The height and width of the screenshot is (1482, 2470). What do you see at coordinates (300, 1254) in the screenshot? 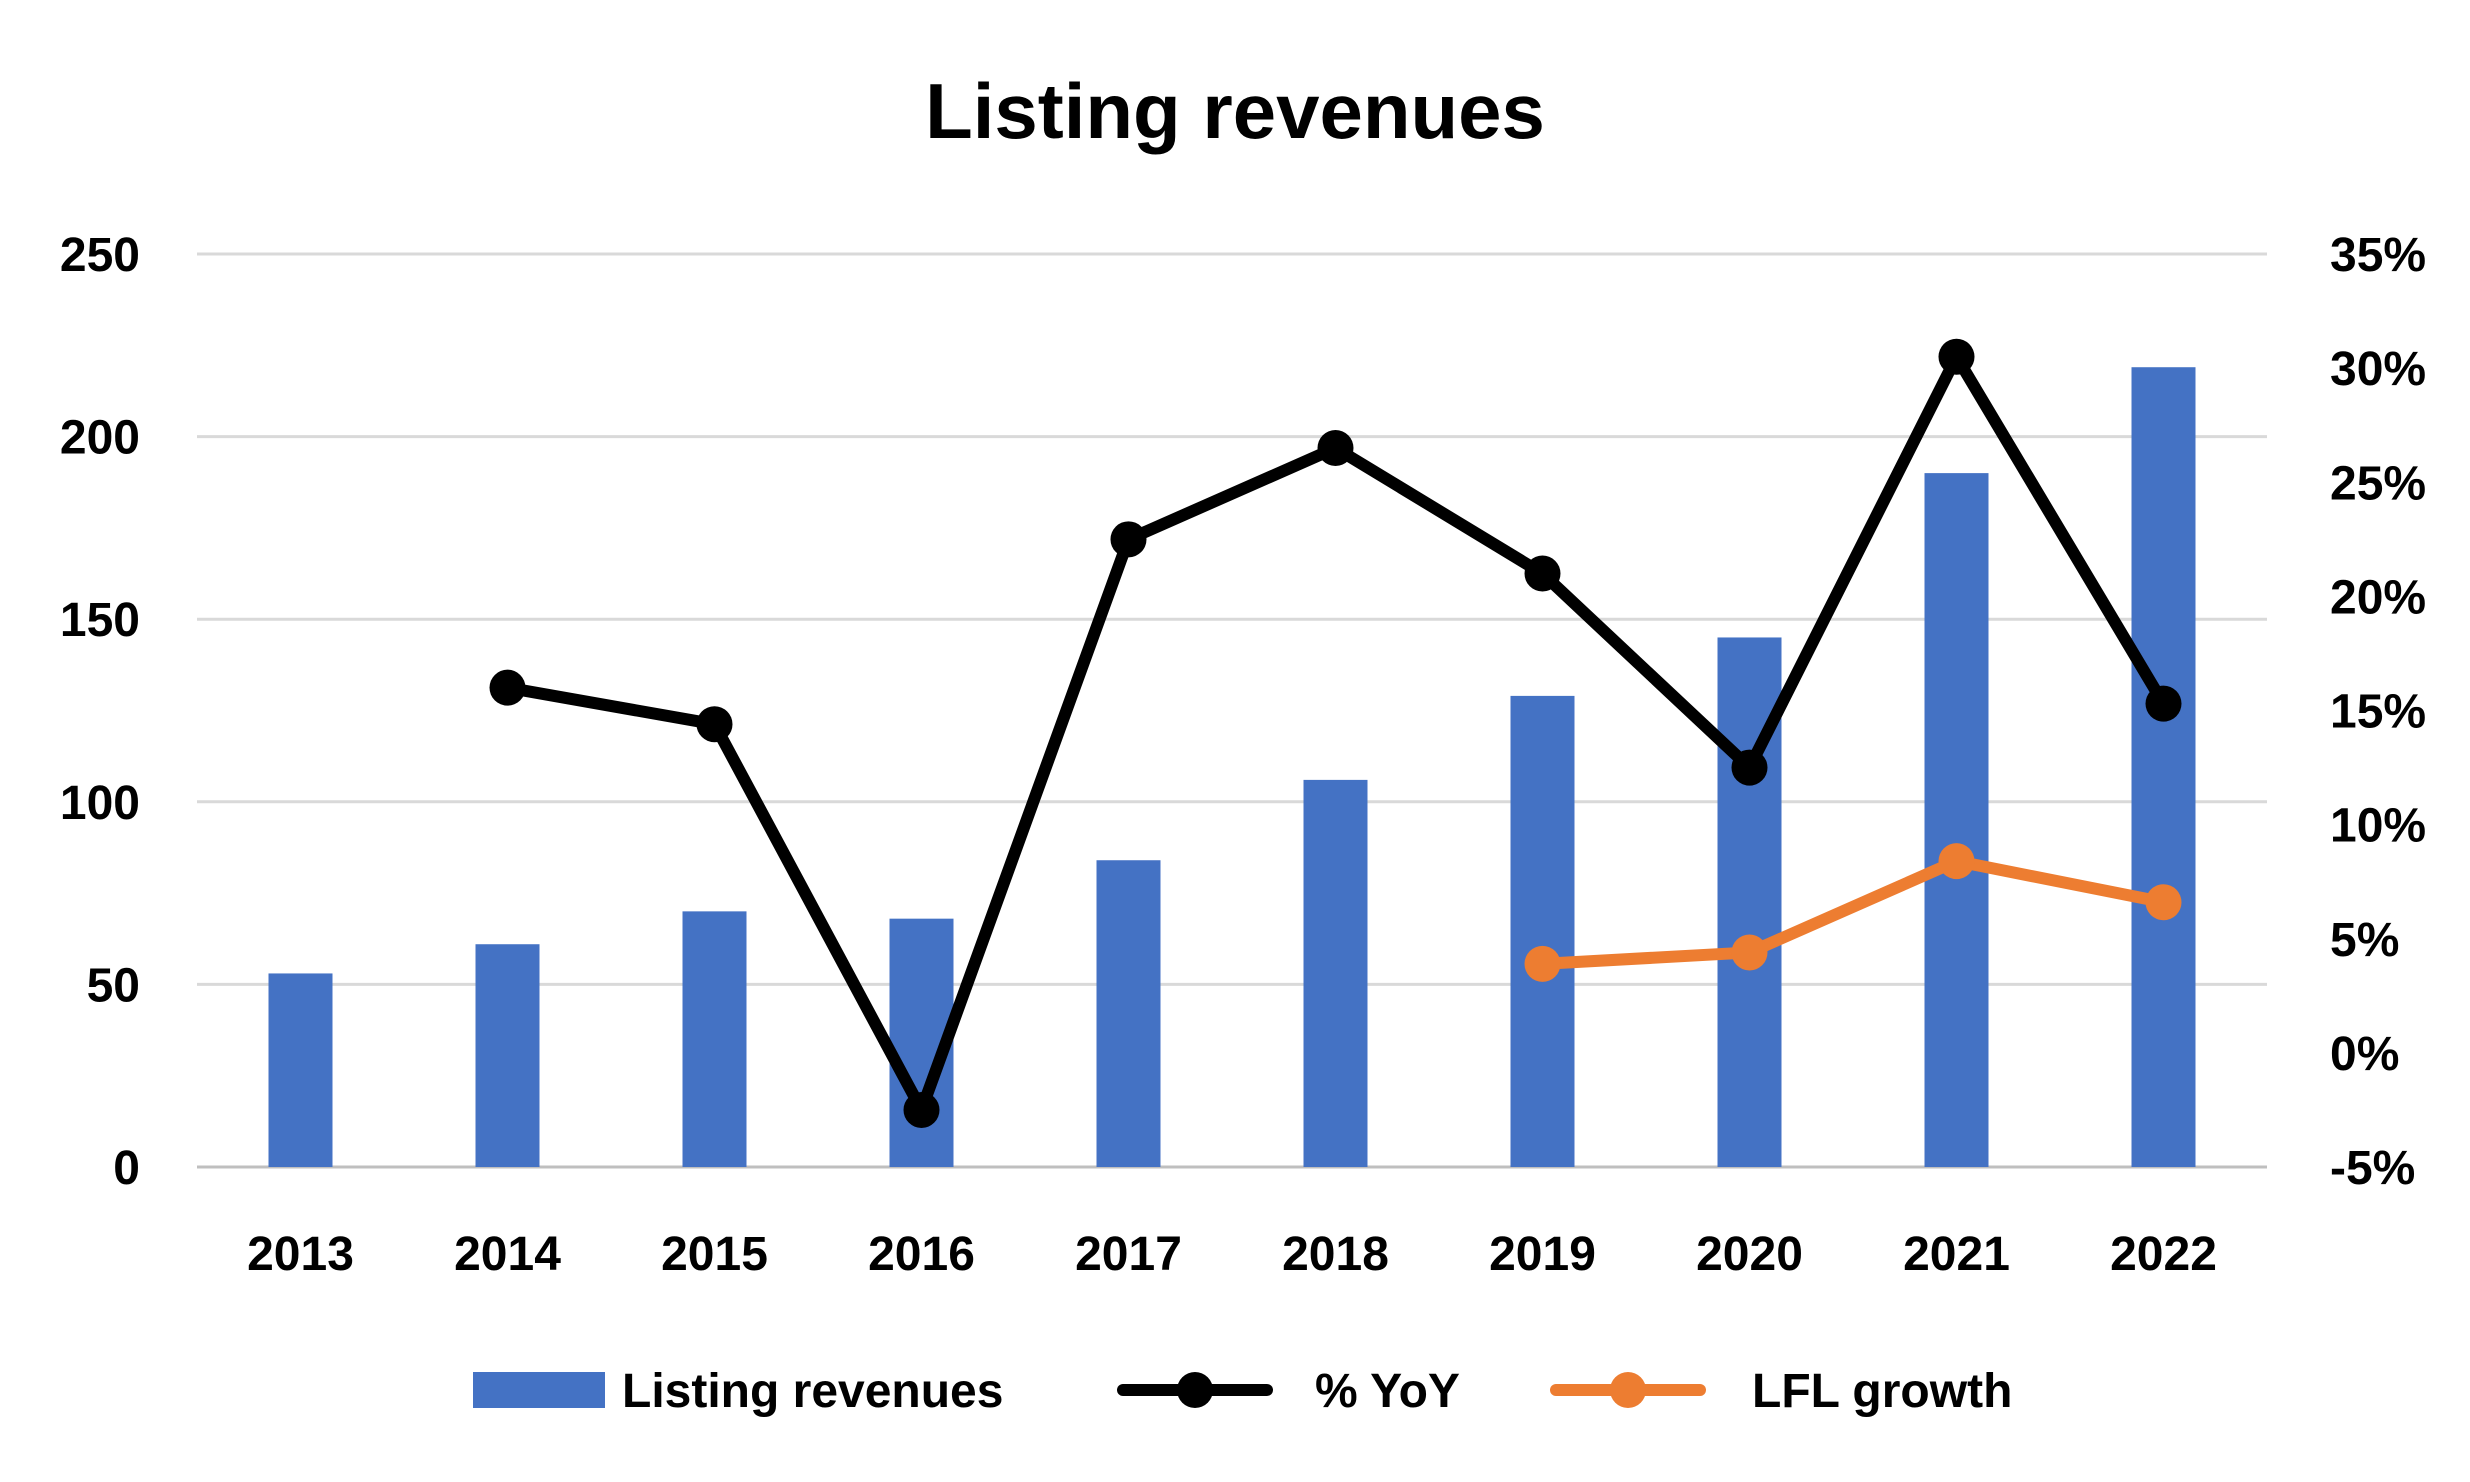
I see `x-axis-tick-label: 2013` at bounding box center [300, 1254].